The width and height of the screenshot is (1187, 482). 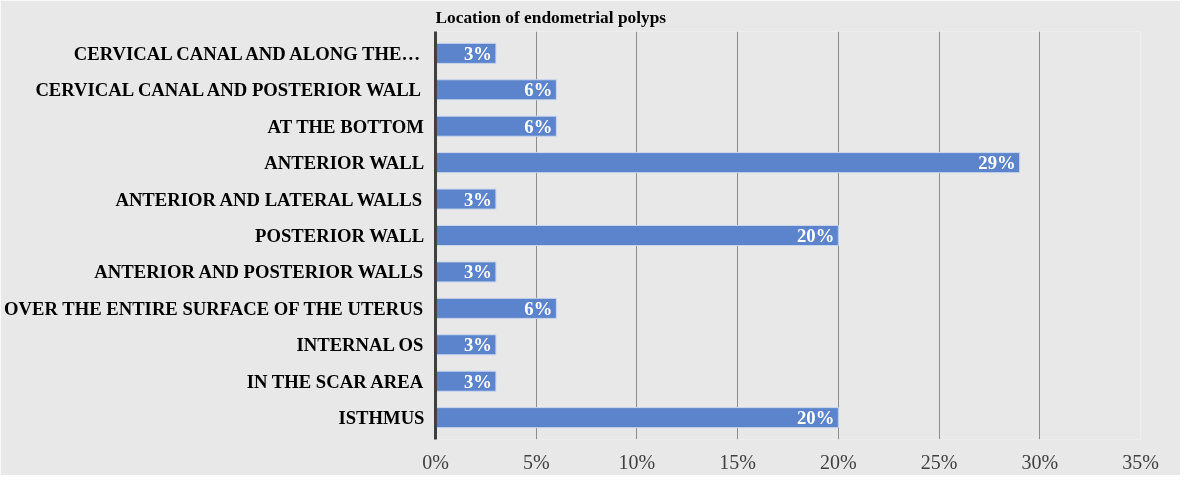 What do you see at coordinates (1040, 461) in the screenshot?
I see `x-tick-label: 30%` at bounding box center [1040, 461].